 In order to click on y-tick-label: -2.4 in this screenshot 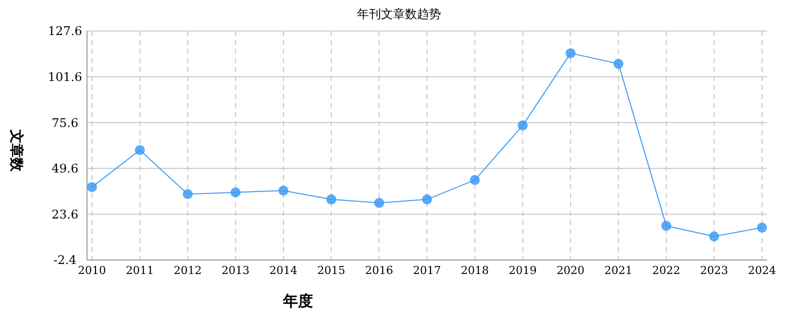, I will do `click(65, 260)`.